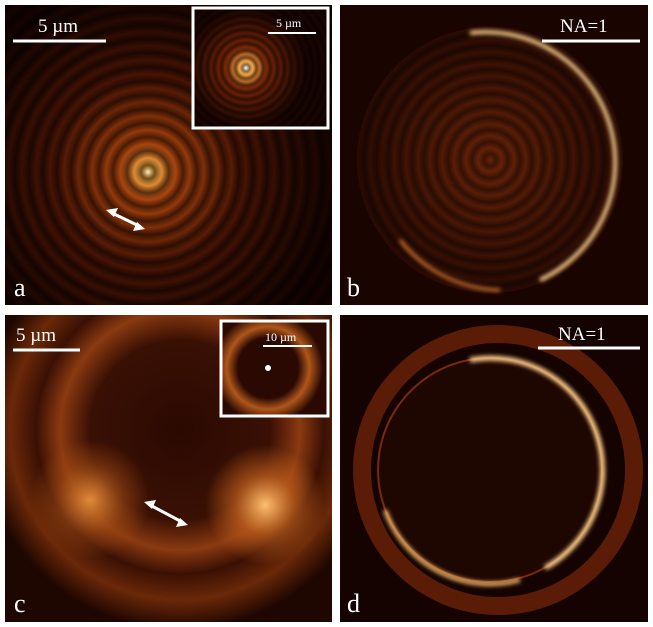  I want to click on panel-label: d, so click(353, 603).